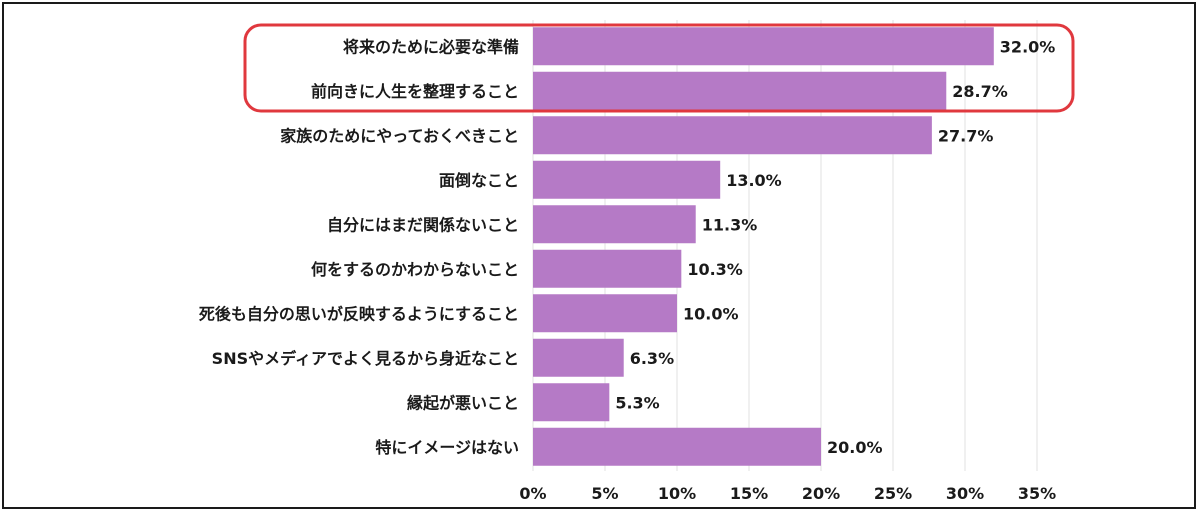 The height and width of the screenshot is (513, 1200). I want to click on category-label: 前向きに人生を整理すること, so click(415, 91).